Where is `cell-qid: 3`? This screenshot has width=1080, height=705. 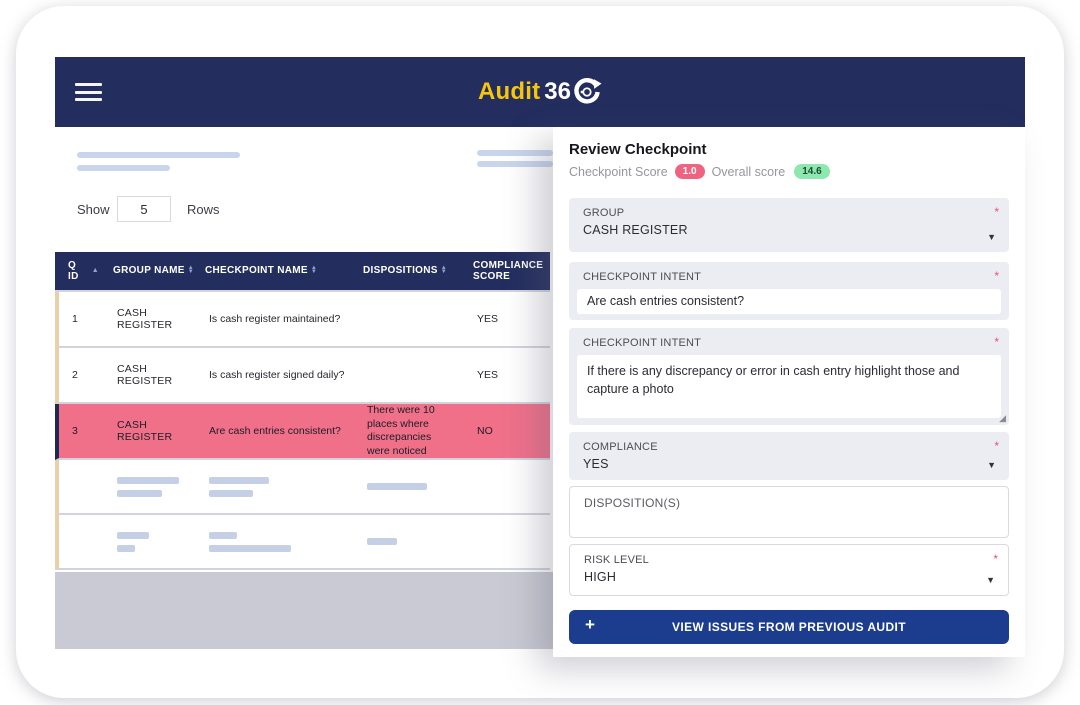
cell-qid: 3 is located at coordinates (75, 431).